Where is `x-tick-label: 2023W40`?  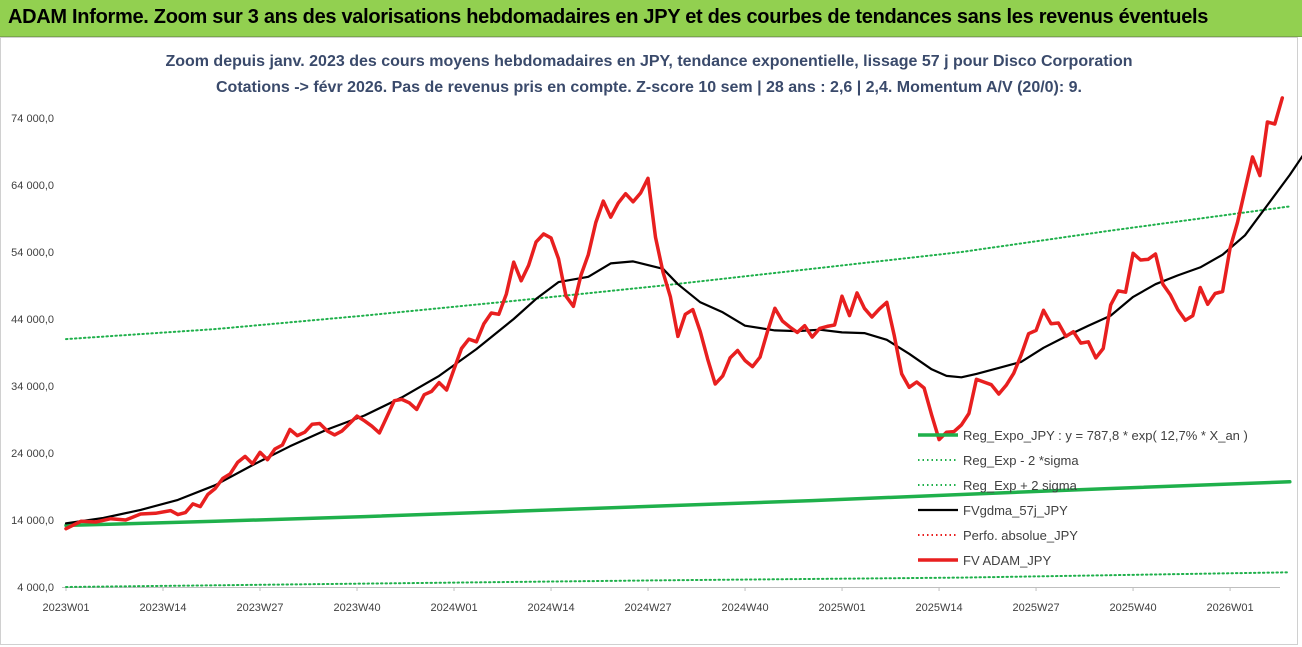
x-tick-label: 2023W40 is located at coordinates (356, 608).